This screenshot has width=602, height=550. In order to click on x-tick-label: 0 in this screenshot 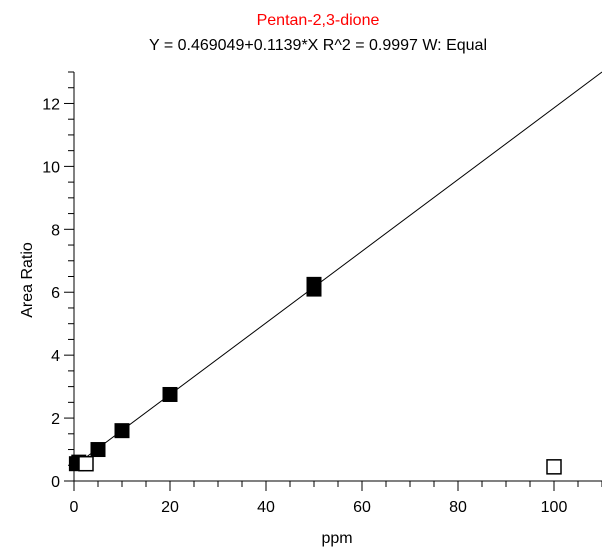, I will do `click(74, 507)`.